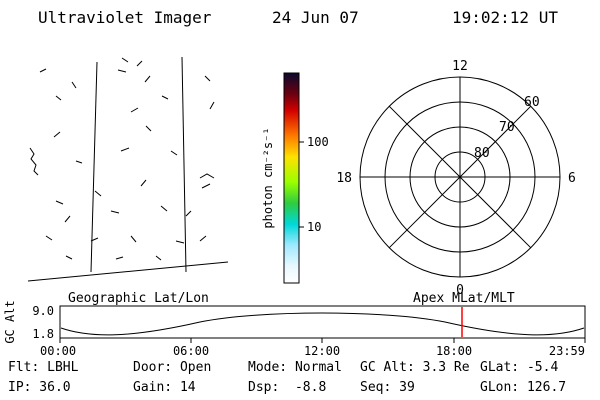 The image size is (600, 400). I want to click on date-label: 24 Jun 07, so click(315, 17).